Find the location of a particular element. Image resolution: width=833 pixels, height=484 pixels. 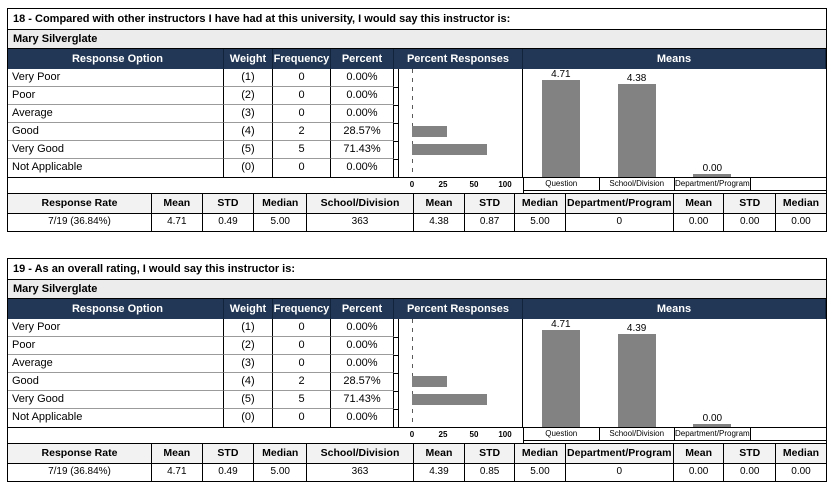

chart-y-axis-line is located at coordinates (398, 123).